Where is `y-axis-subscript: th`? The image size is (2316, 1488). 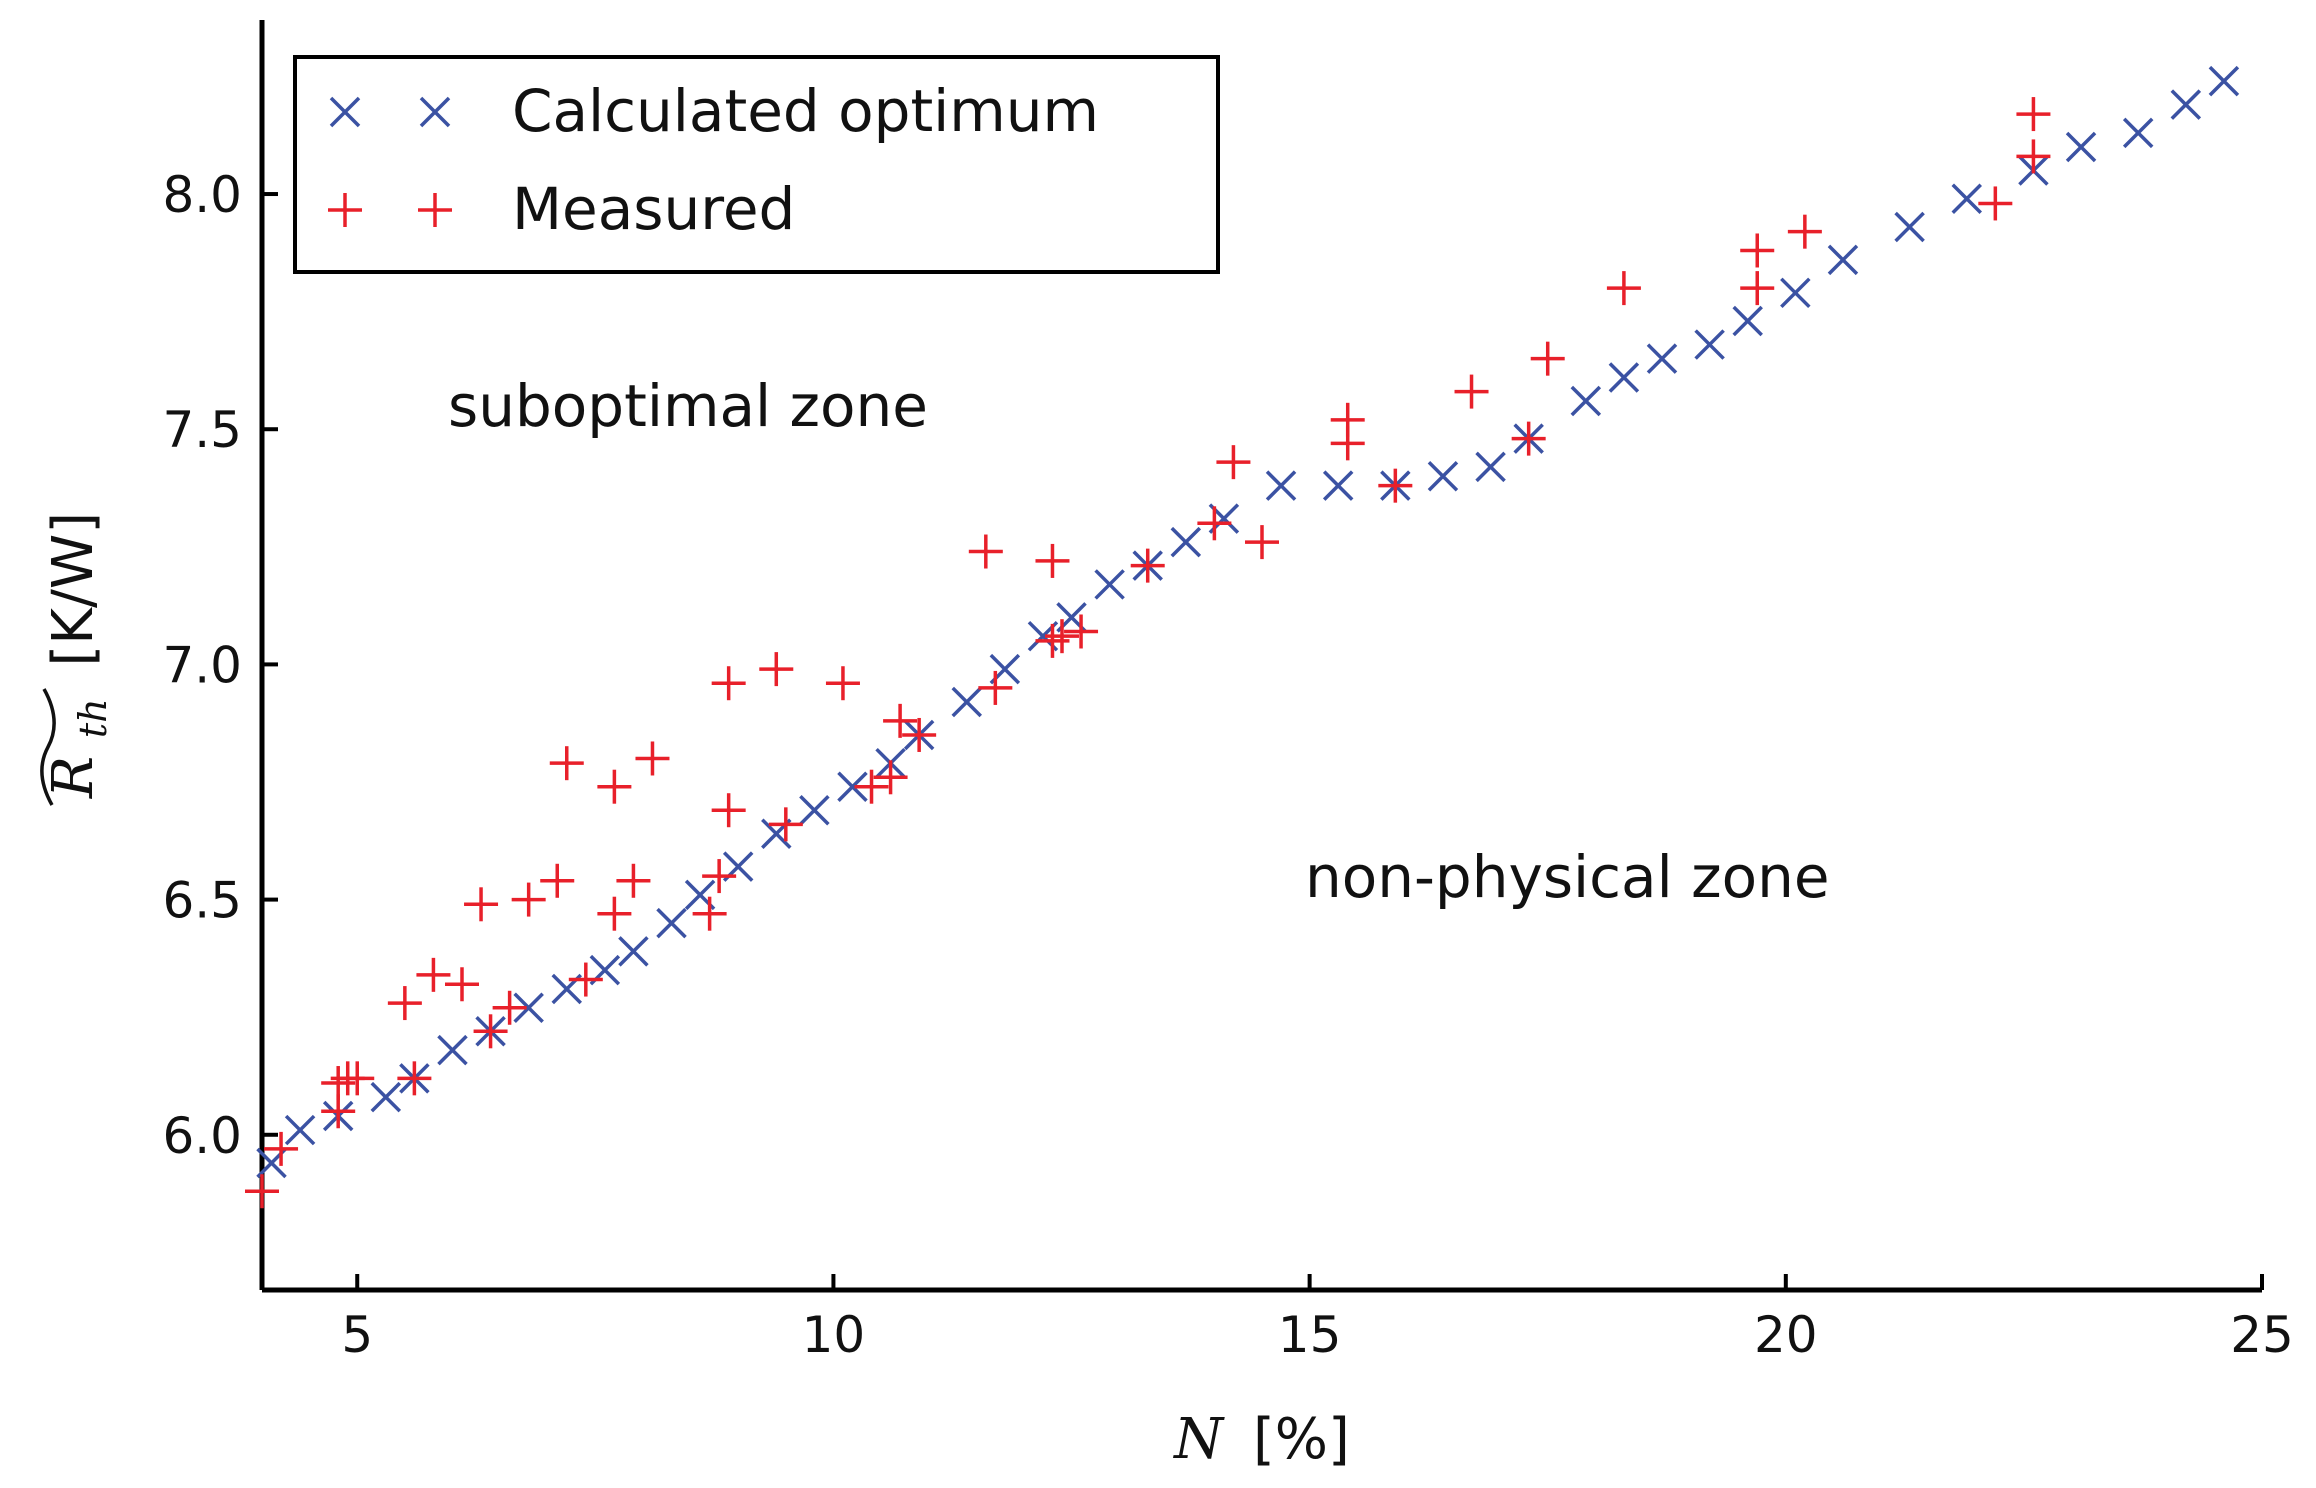 y-axis-subscript: th is located at coordinates (93, 718).